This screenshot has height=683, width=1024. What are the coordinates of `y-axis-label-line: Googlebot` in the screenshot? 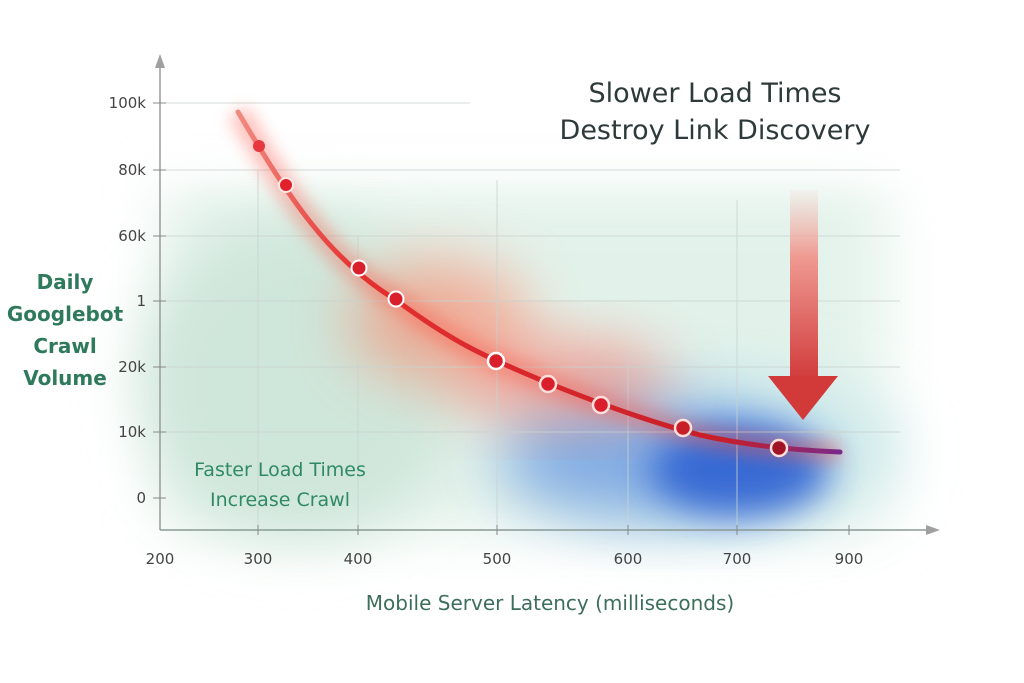 It's located at (65, 314).